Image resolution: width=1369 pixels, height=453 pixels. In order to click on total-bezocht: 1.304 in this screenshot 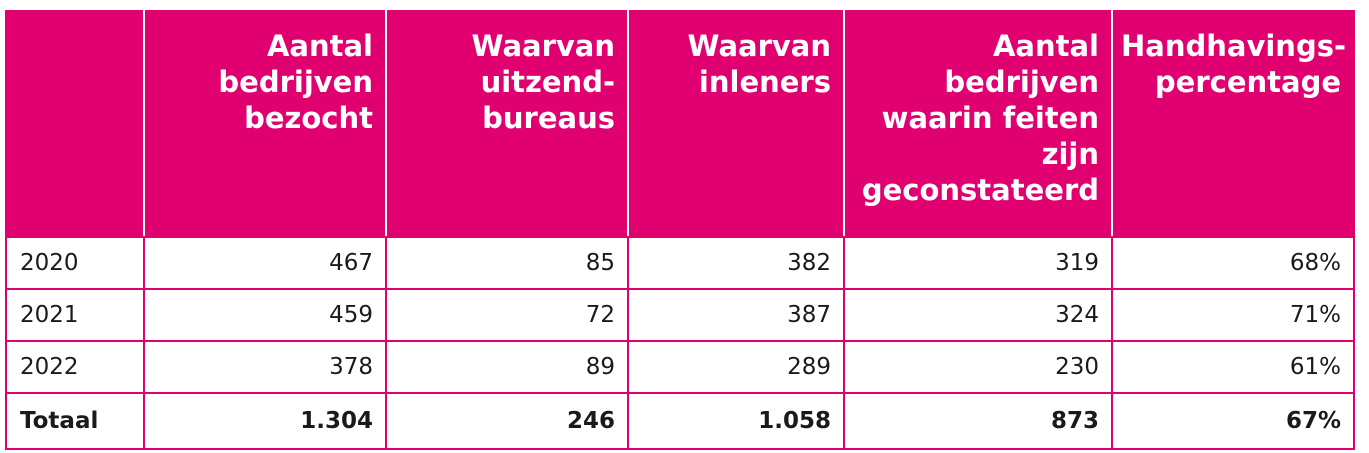, I will do `click(265, 421)`.